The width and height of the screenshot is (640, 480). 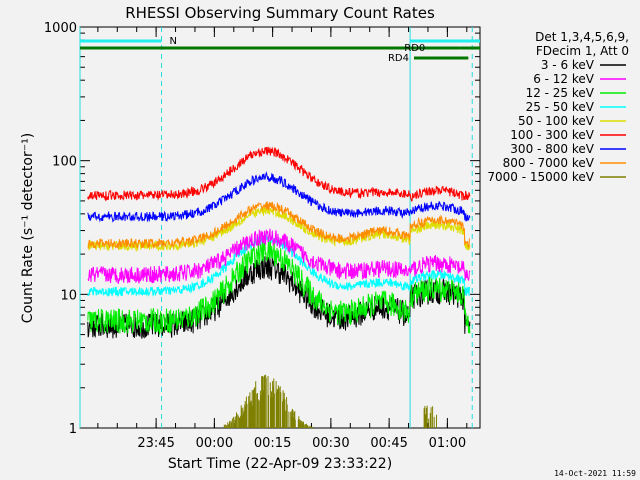 I want to click on x-tick-label: 01:00, so click(x=447, y=443).